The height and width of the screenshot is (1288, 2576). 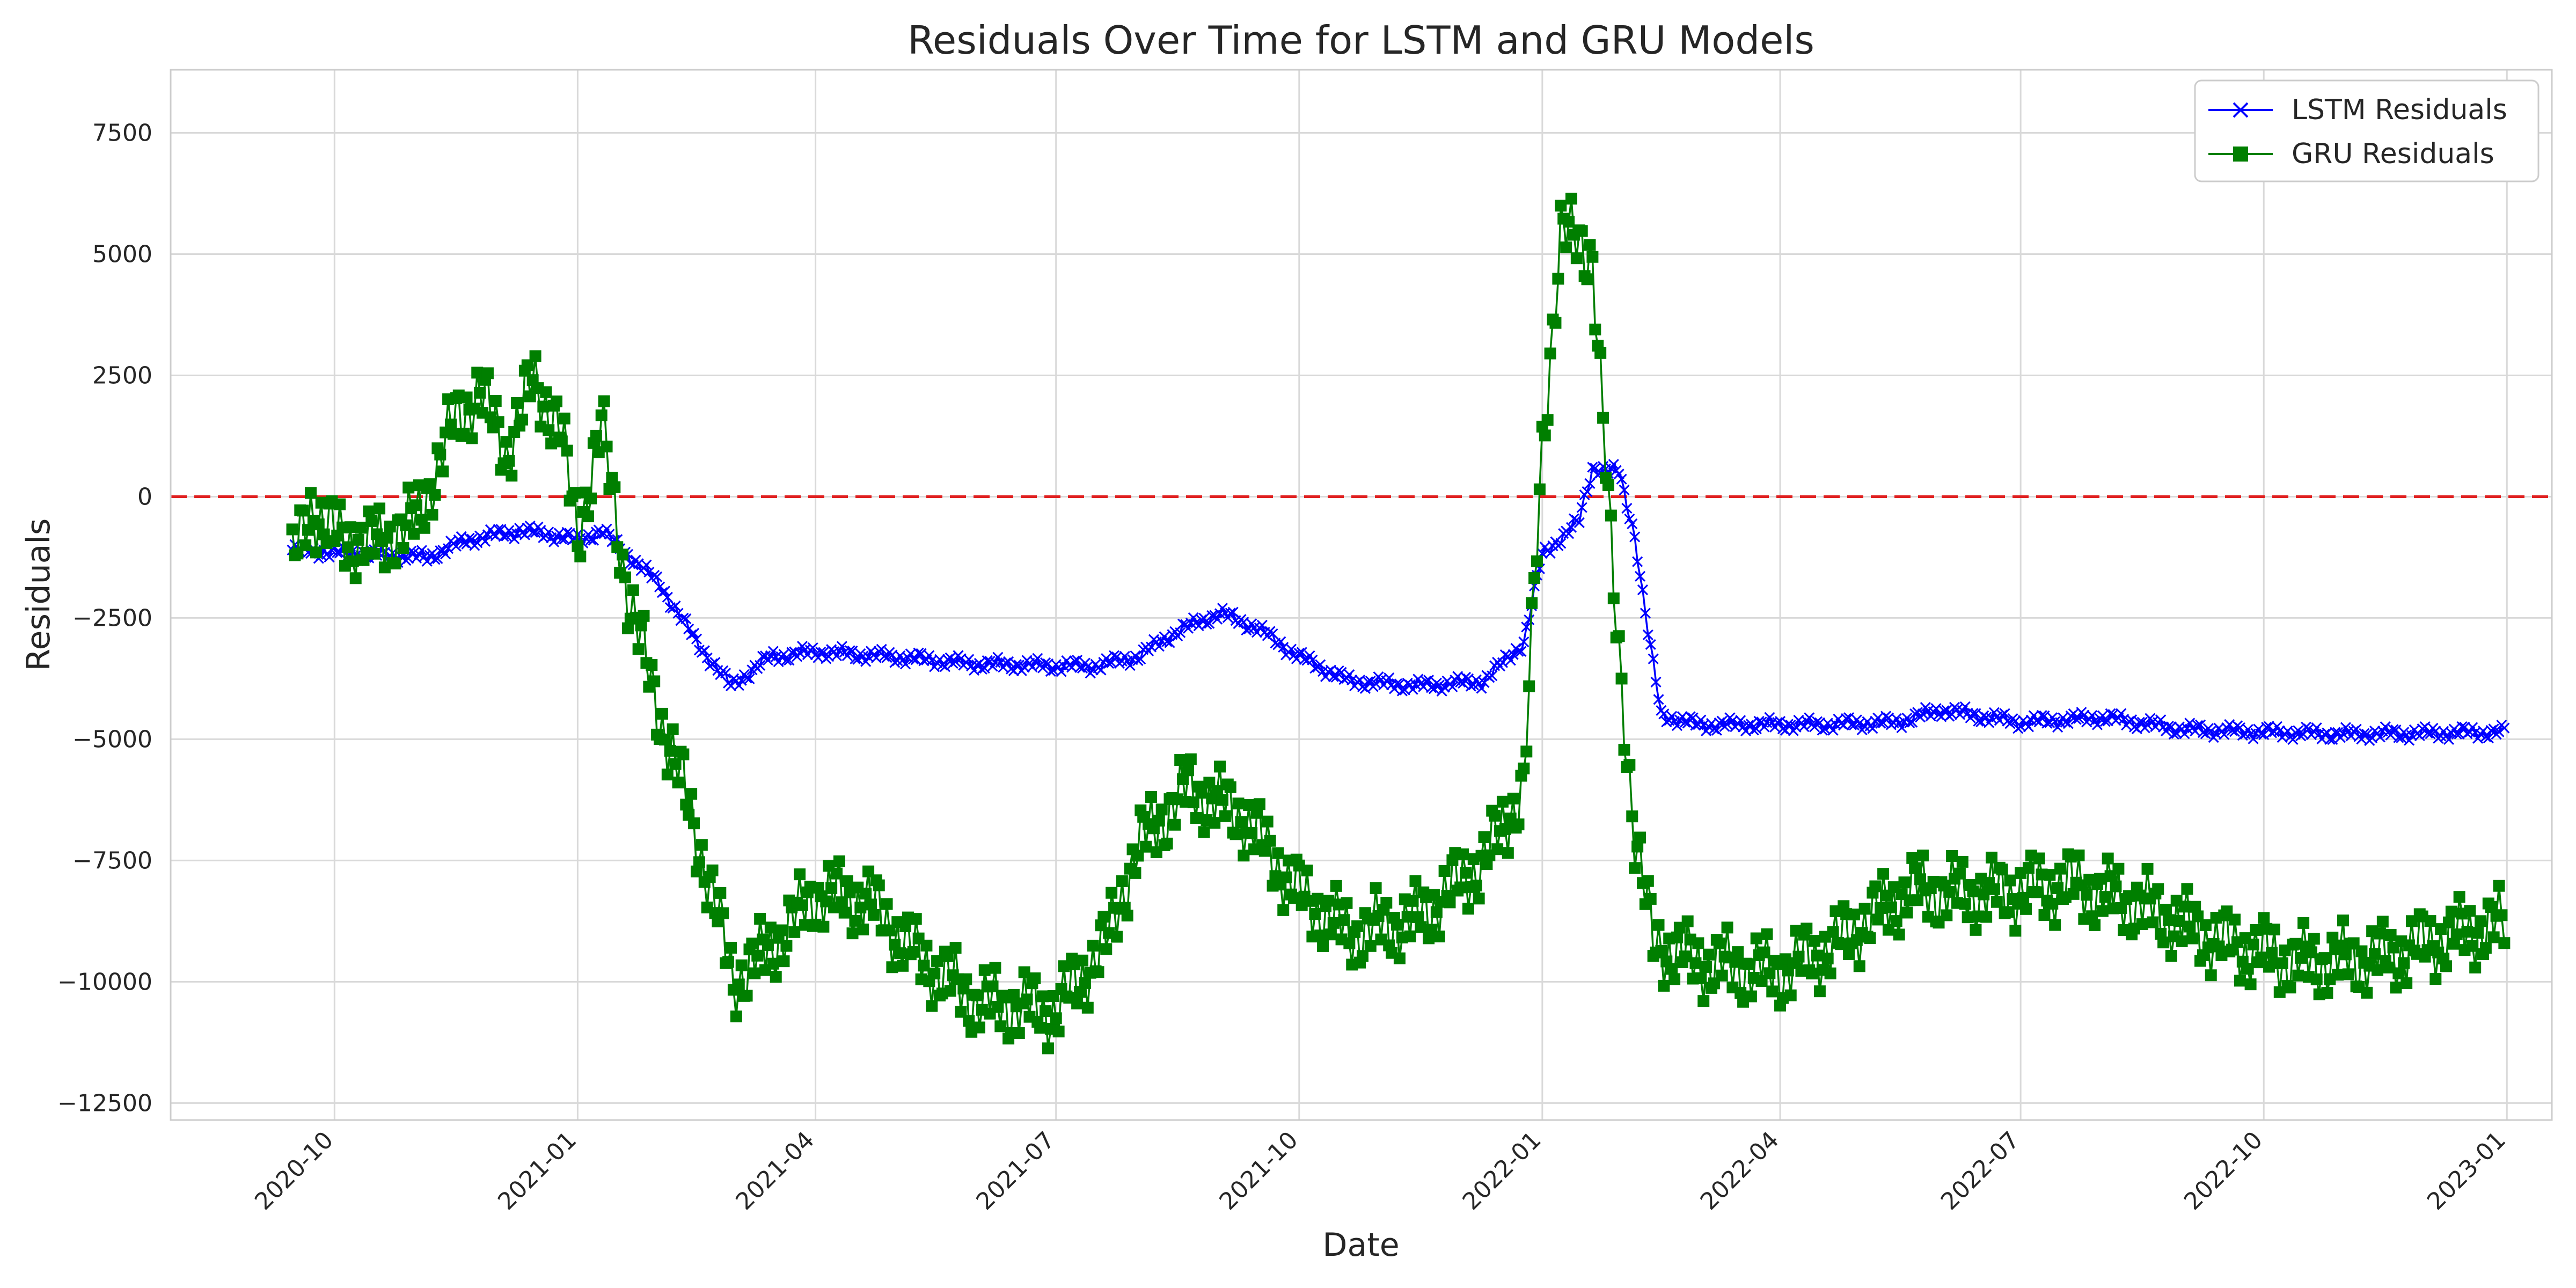 I want to click on y-tick-label: −5000, so click(x=112, y=739).